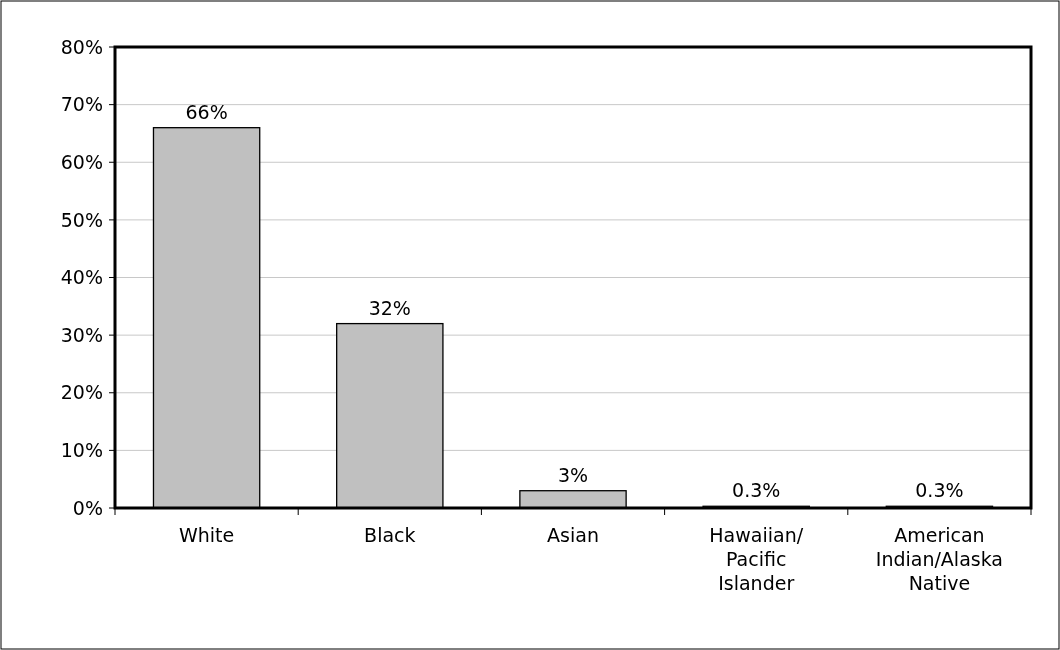 This screenshot has height=650, width=1060. Describe the element at coordinates (81, 334) in the screenshot. I see `y-tick-label: 30%` at that location.